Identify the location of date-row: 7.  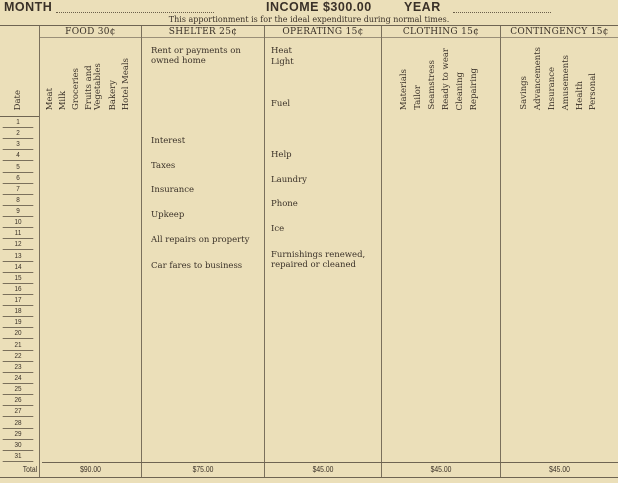
(18, 189).